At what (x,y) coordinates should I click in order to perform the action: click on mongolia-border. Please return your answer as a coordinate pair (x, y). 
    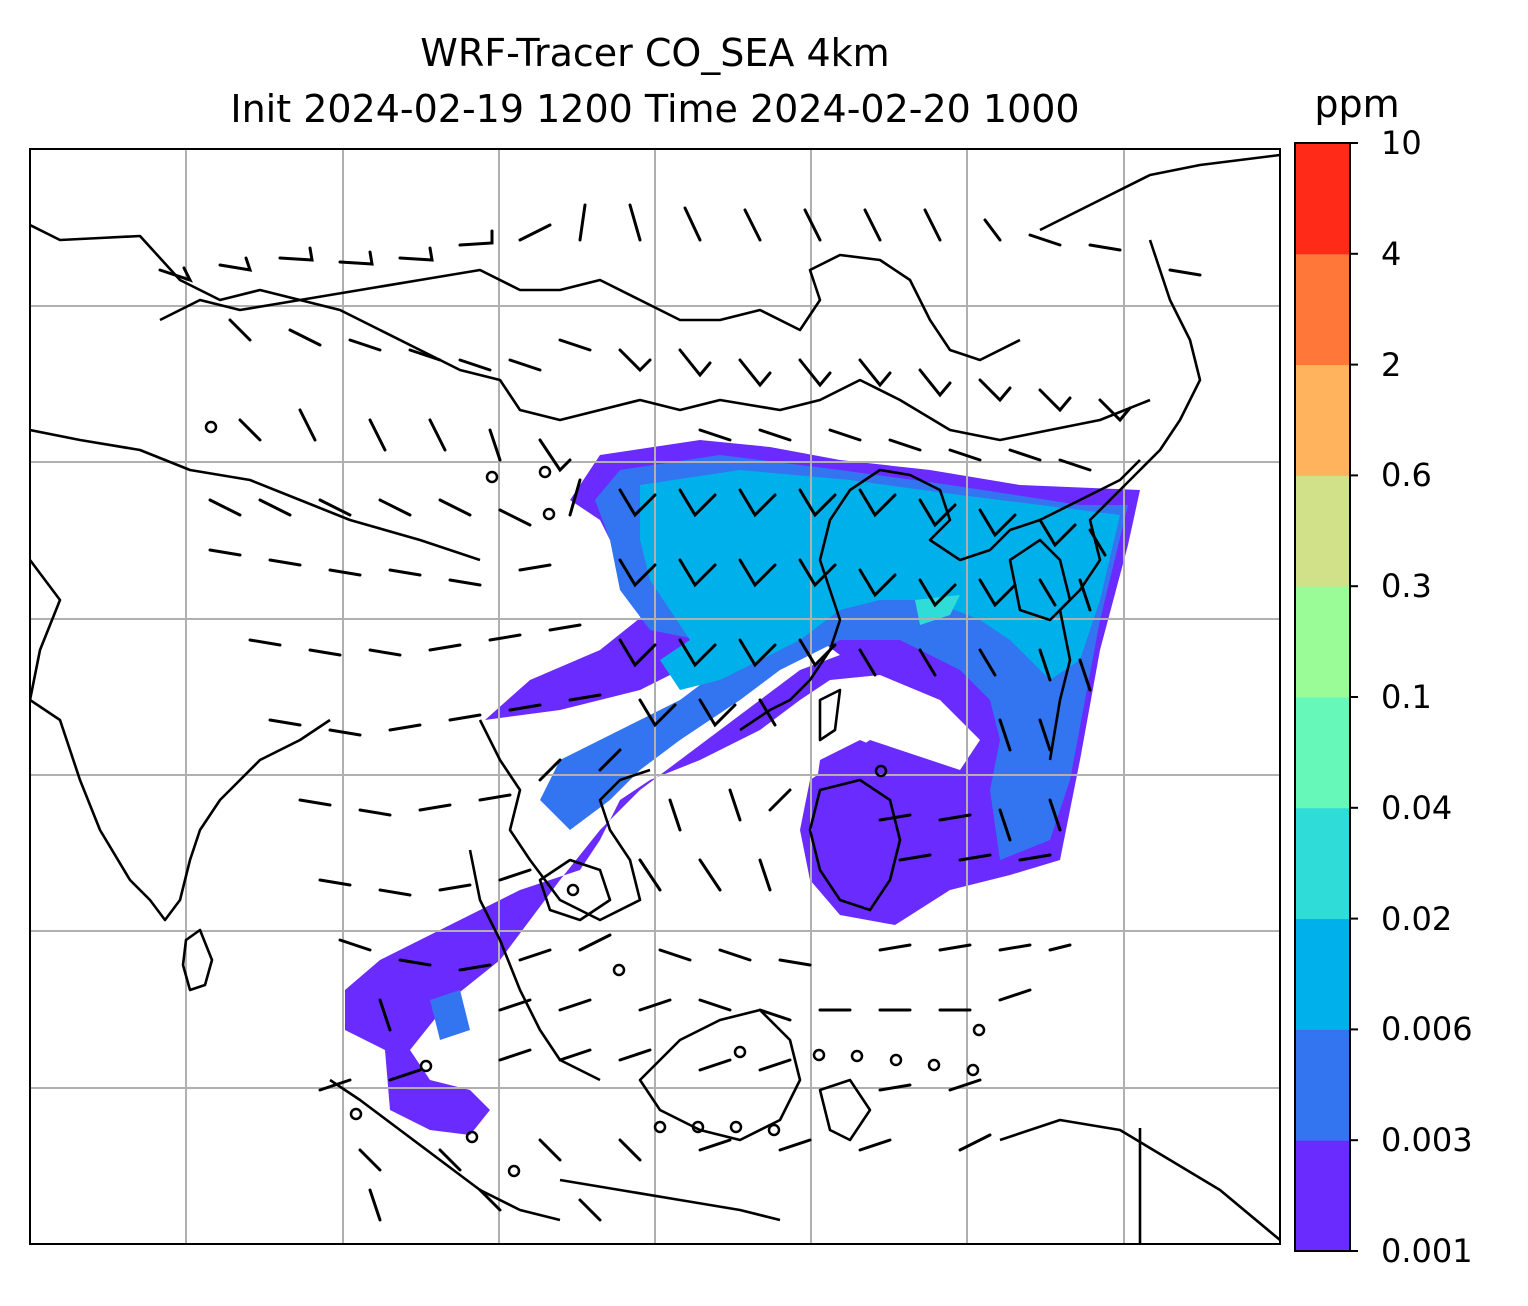
    Looking at the image, I should click on (590, 307).